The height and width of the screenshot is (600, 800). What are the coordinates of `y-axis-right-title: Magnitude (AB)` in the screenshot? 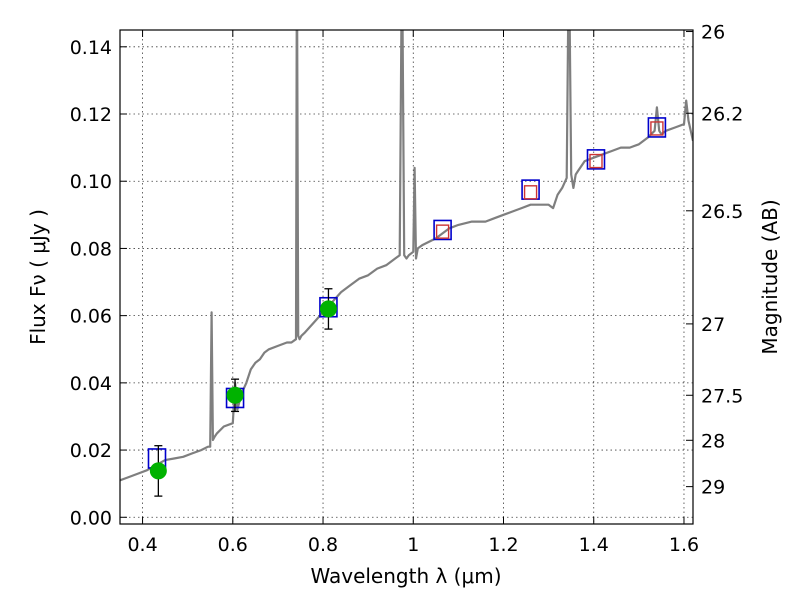 It's located at (770, 276).